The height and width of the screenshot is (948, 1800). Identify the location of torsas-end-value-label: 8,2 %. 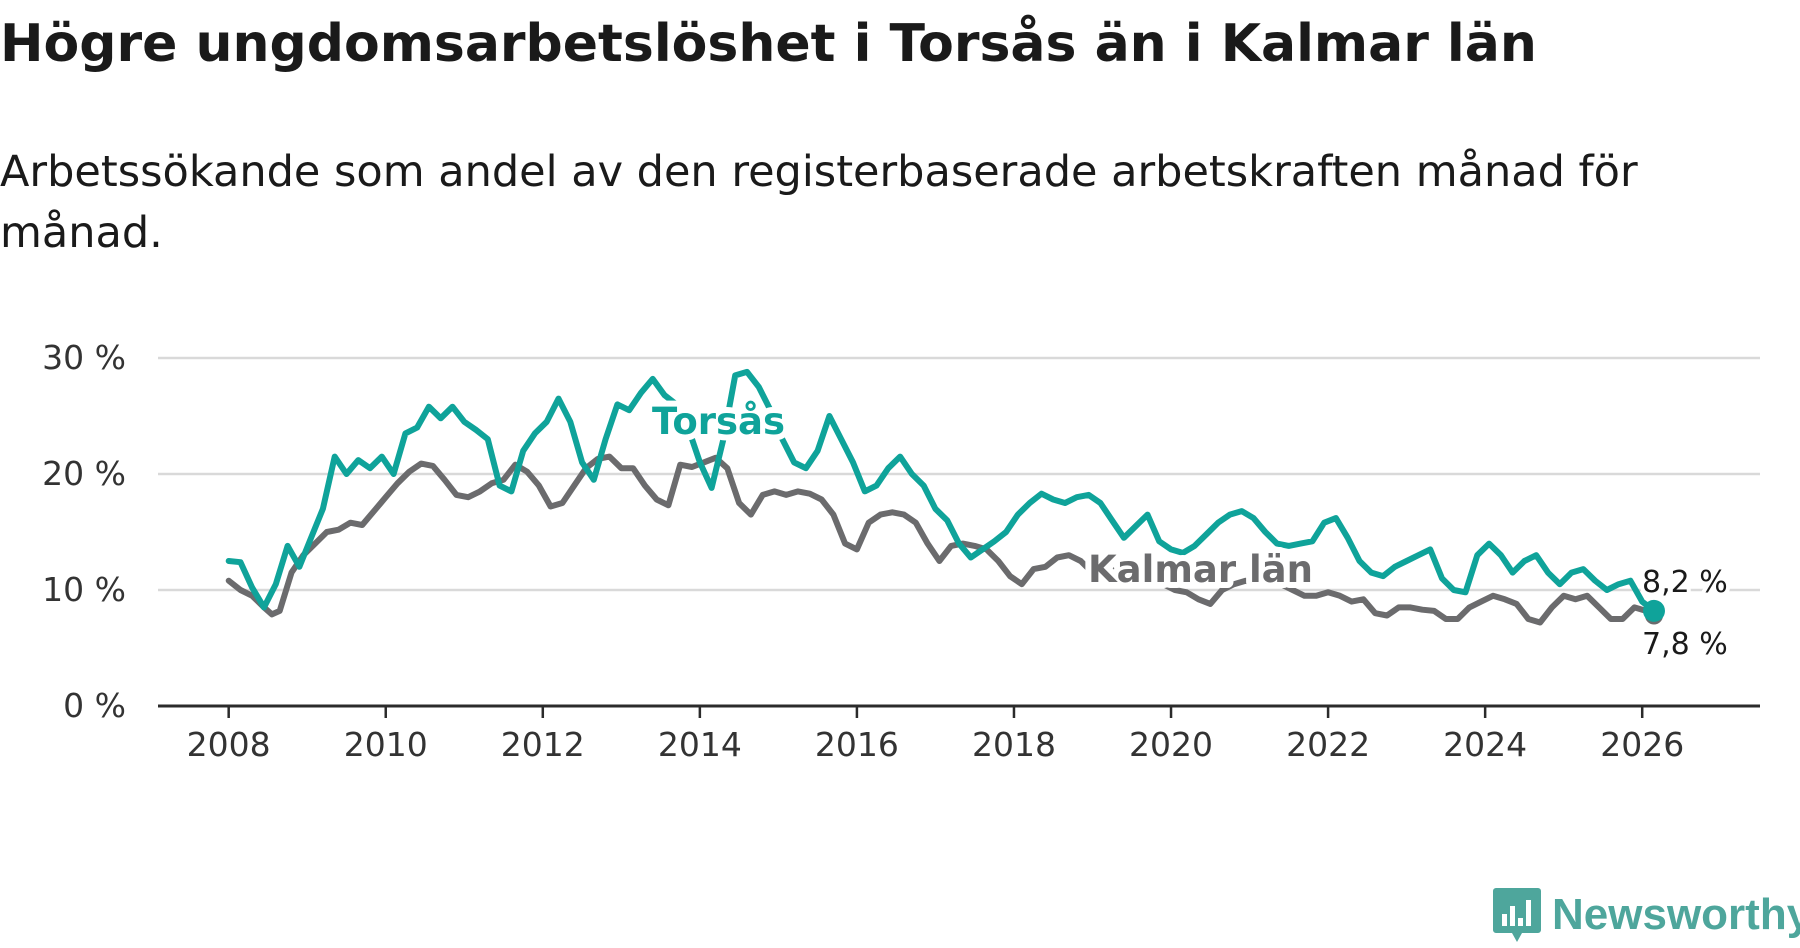
(1685, 582).